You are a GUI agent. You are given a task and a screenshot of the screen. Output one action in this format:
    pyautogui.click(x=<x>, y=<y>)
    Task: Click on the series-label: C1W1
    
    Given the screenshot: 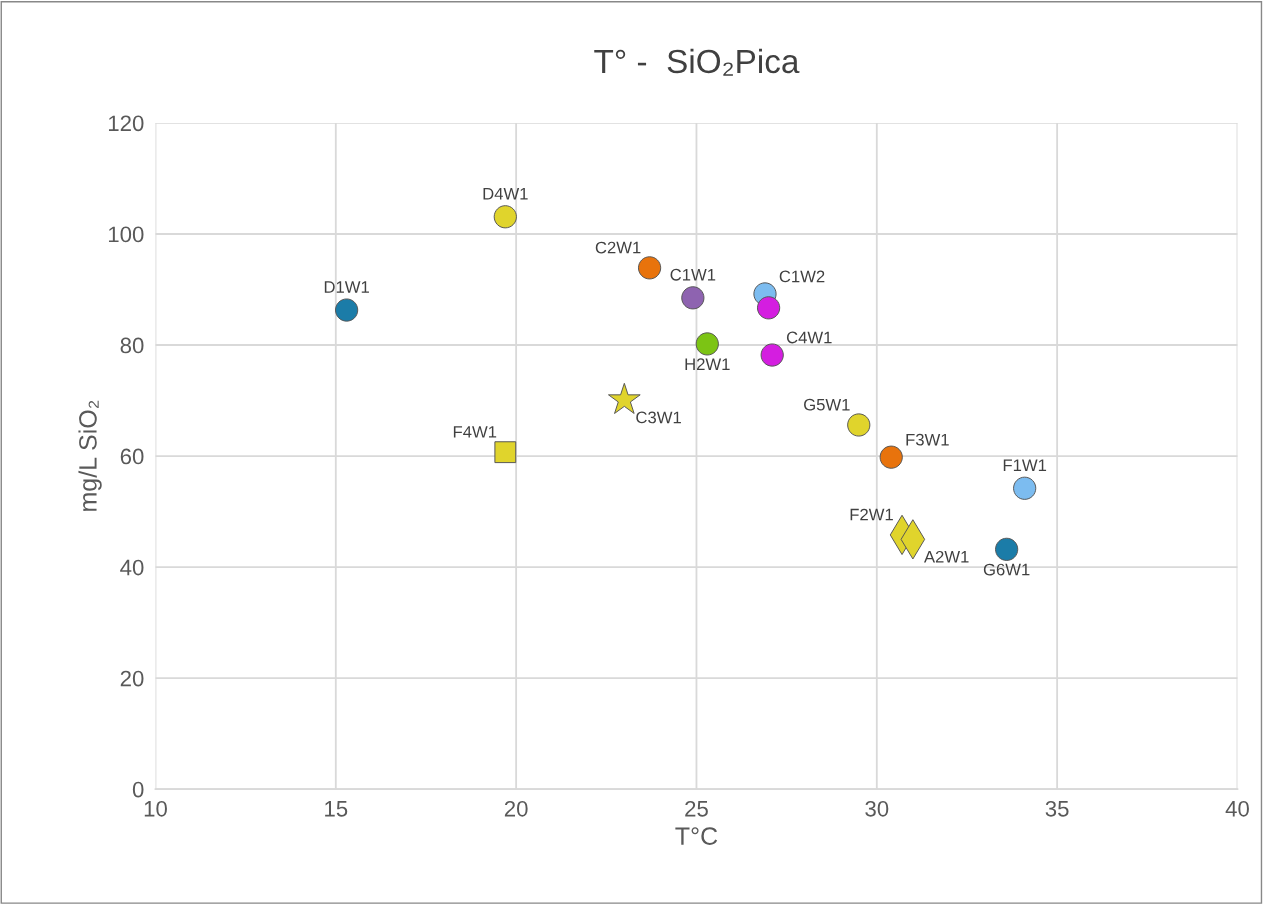 What is the action you would take?
    pyautogui.click(x=693, y=274)
    